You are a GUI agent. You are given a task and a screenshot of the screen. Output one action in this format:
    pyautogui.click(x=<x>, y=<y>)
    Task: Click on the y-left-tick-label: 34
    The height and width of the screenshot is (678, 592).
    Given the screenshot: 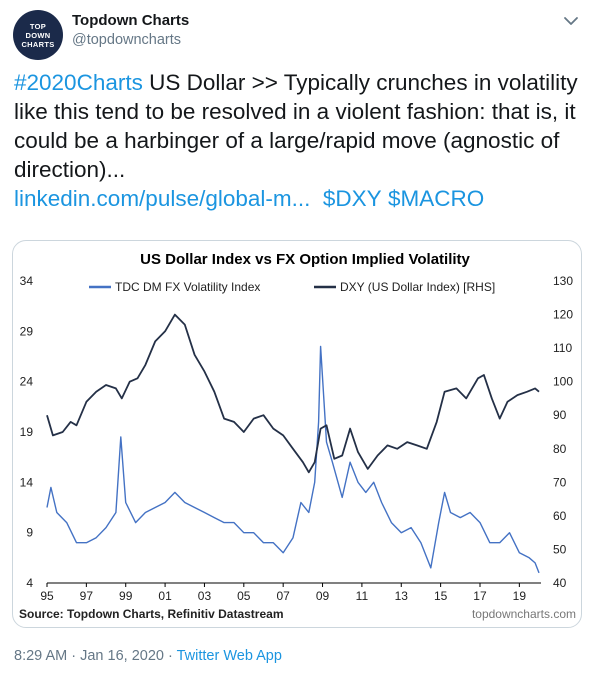 What is the action you would take?
    pyautogui.click(x=27, y=281)
    